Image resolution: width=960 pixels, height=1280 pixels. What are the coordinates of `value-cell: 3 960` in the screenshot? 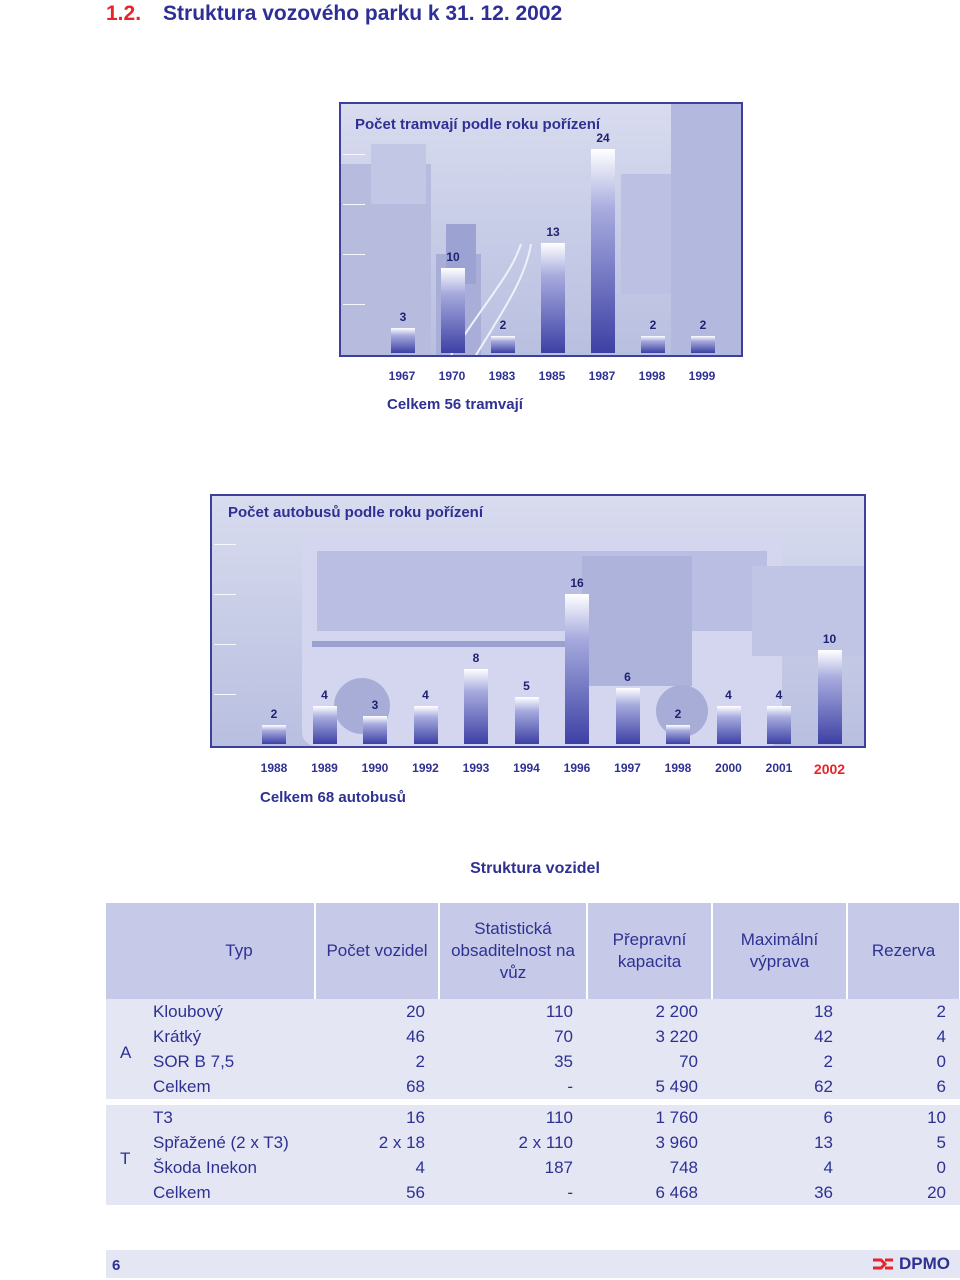 It's located at (649, 1142).